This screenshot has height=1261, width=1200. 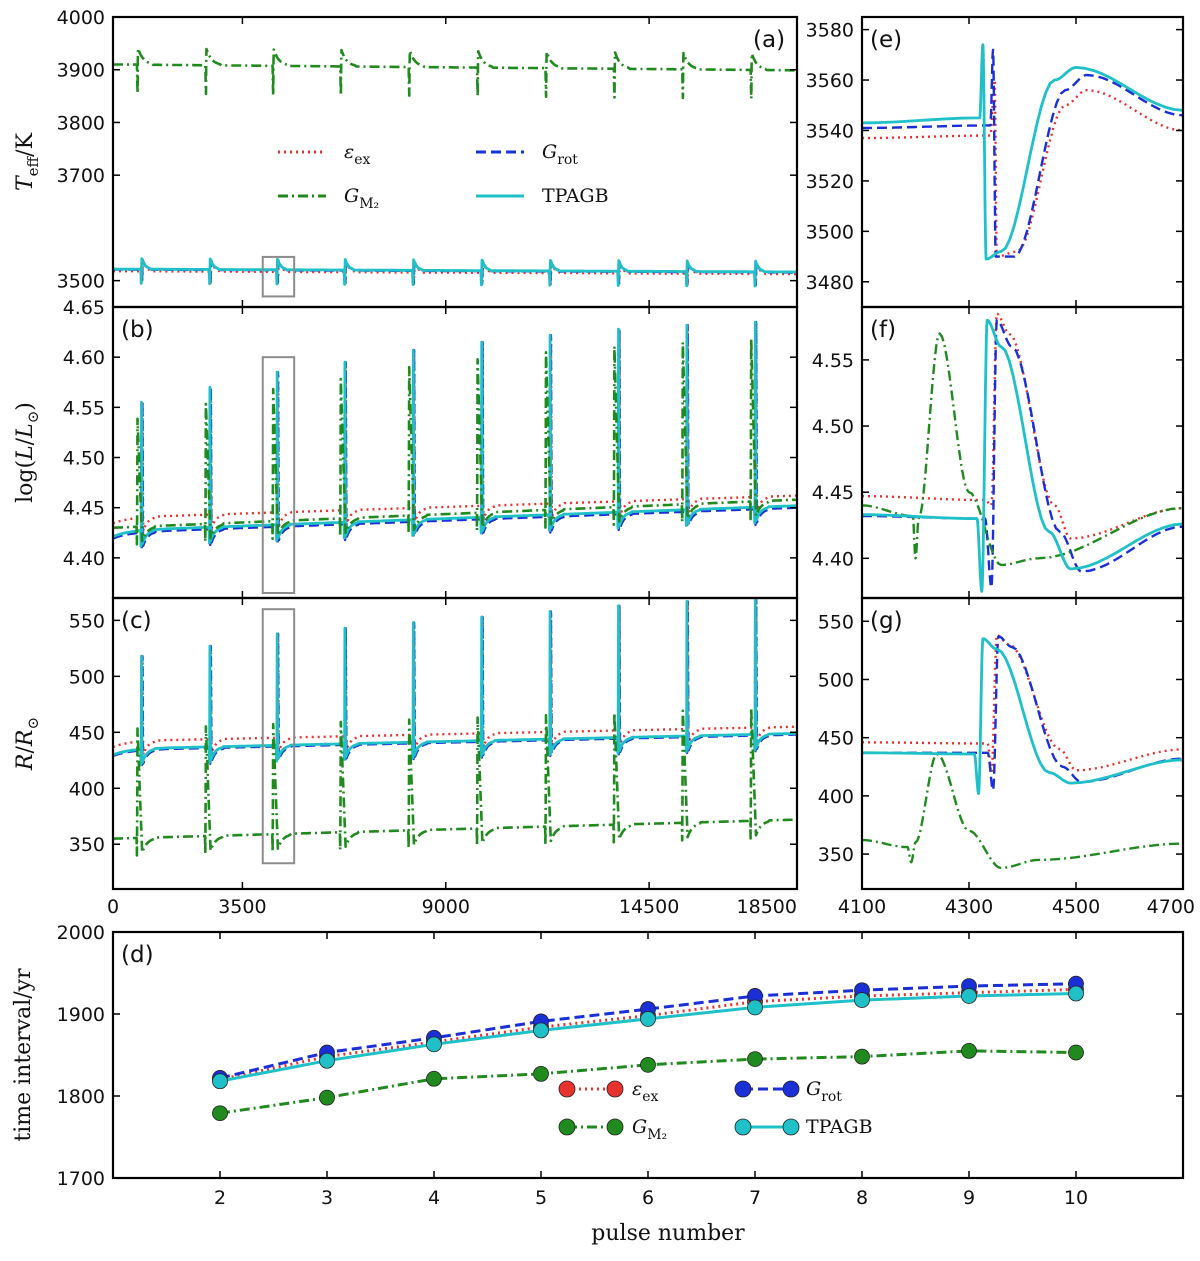 What do you see at coordinates (455, 162) in the screenshot?
I see `panel-a-frame` at bounding box center [455, 162].